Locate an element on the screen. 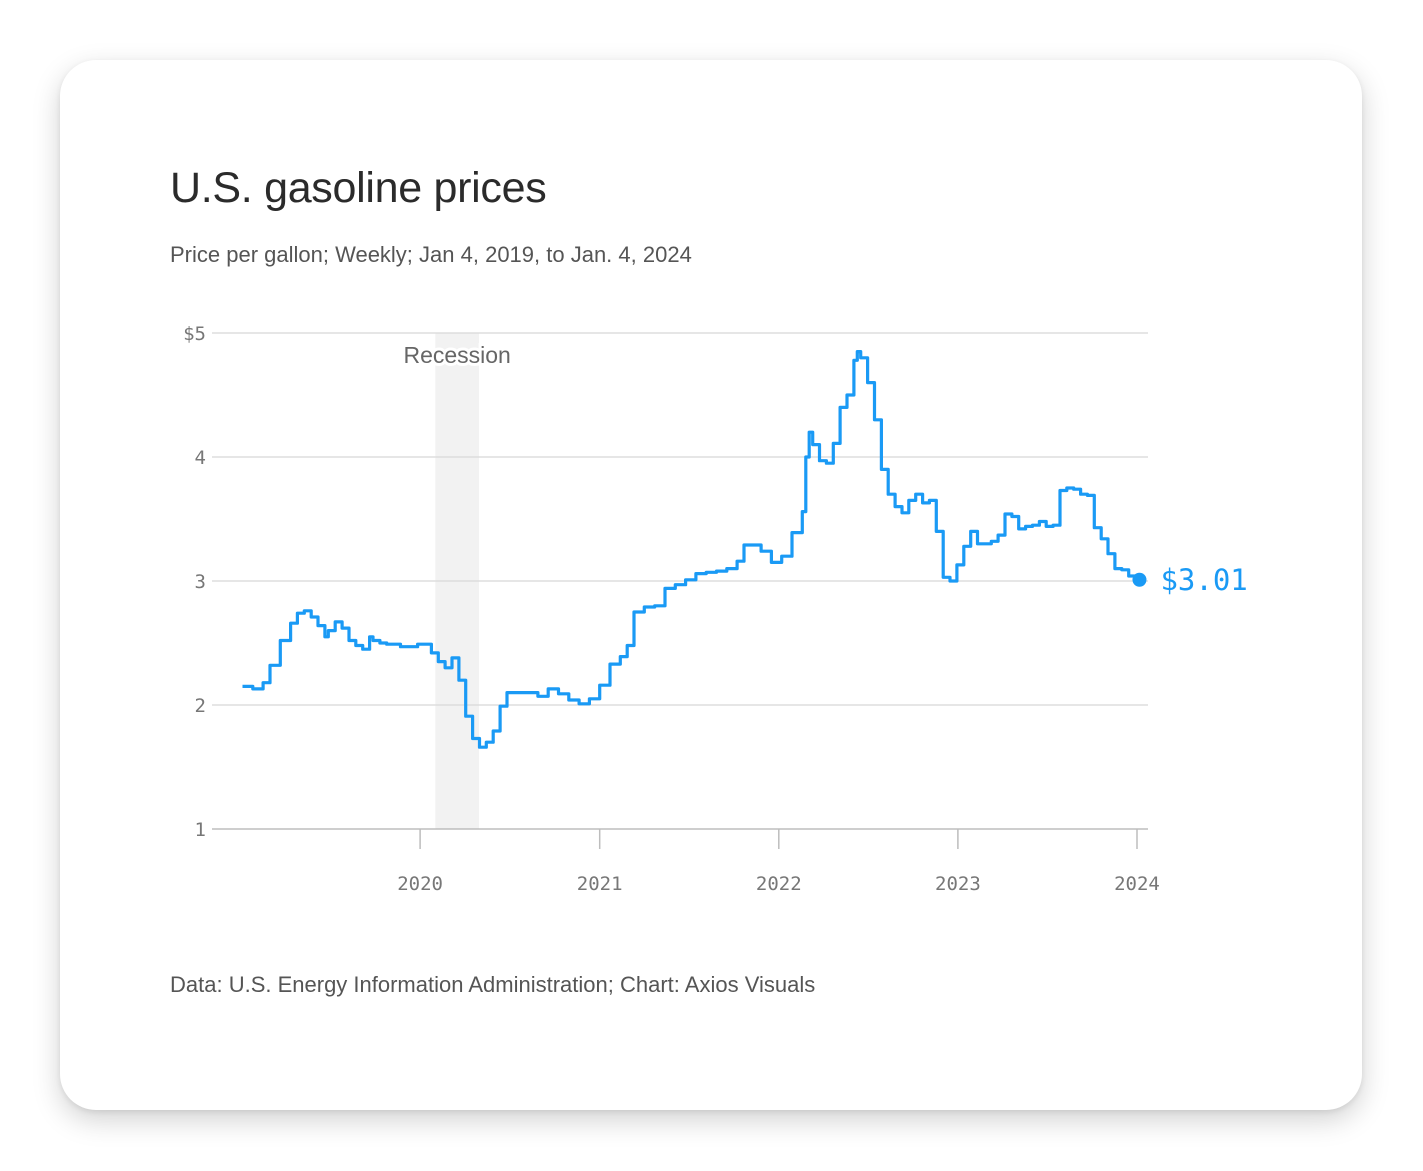 This screenshot has width=1423, height=1171. y-tick-label: 3 is located at coordinates (200, 582).